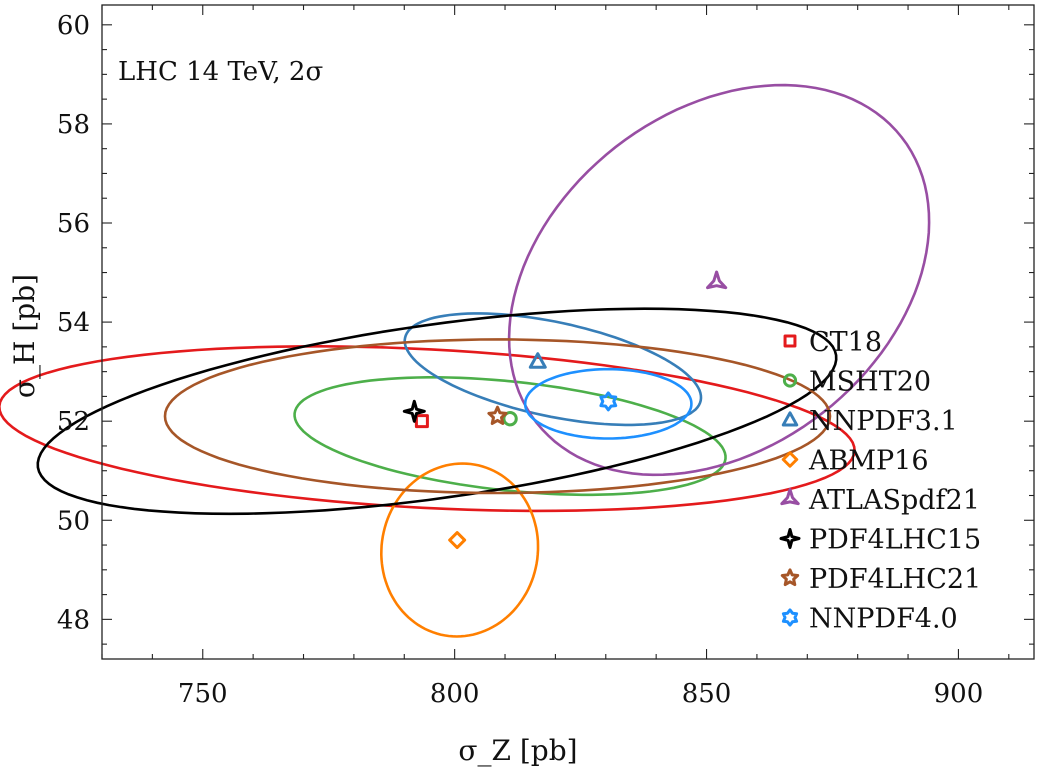  Describe the element at coordinates (421, 421) in the screenshot. I see `marker-ct18` at that location.